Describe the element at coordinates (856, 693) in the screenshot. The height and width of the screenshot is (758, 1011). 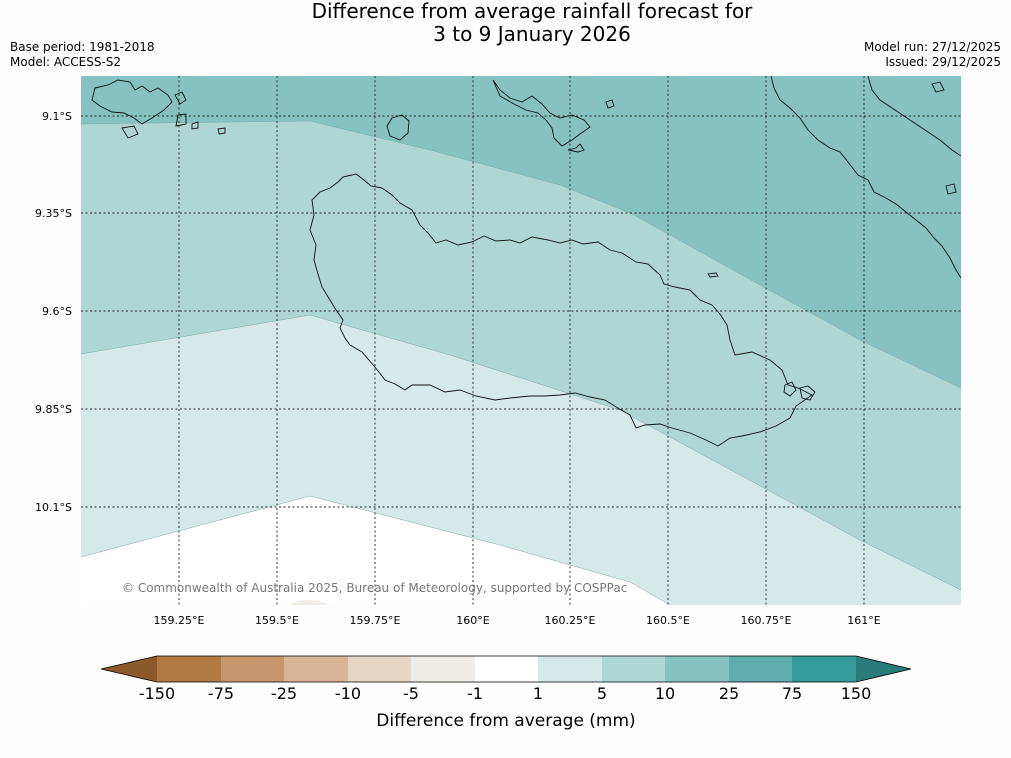
I see `colorbar-tick: 150` at that location.